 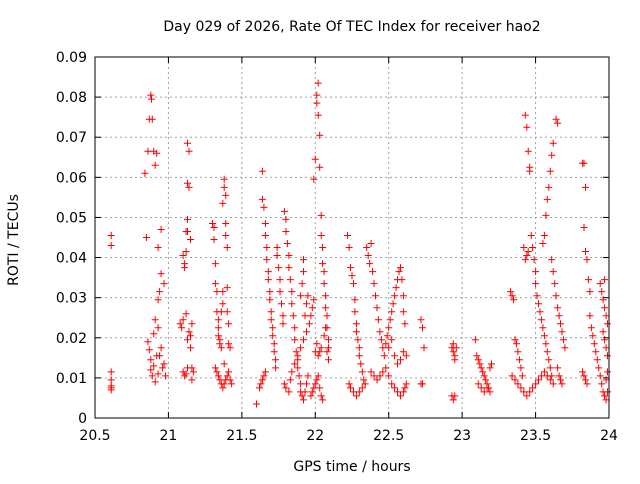 I want to click on x-tick-label: 22.5, so click(x=388, y=436).